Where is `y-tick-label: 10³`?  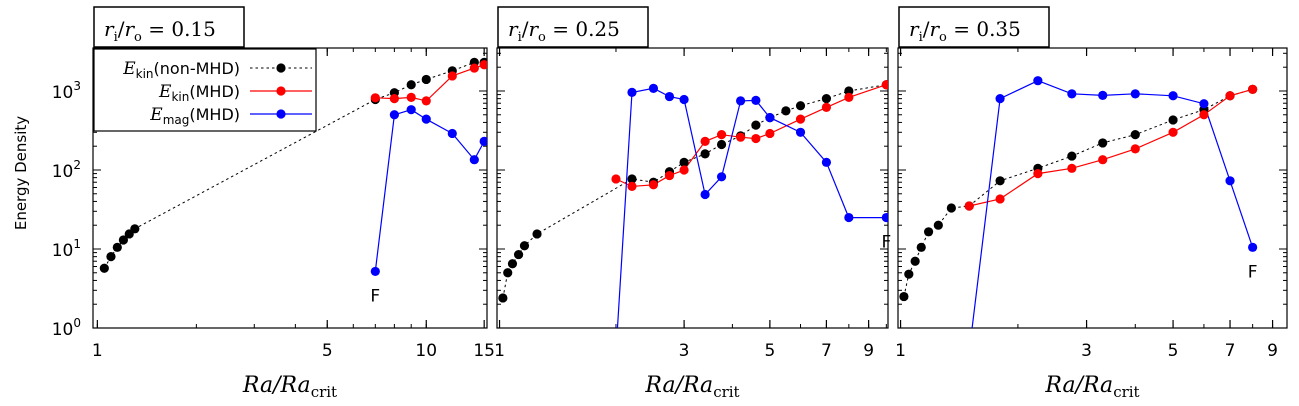
y-tick-label: 10³ is located at coordinates (66, 91).